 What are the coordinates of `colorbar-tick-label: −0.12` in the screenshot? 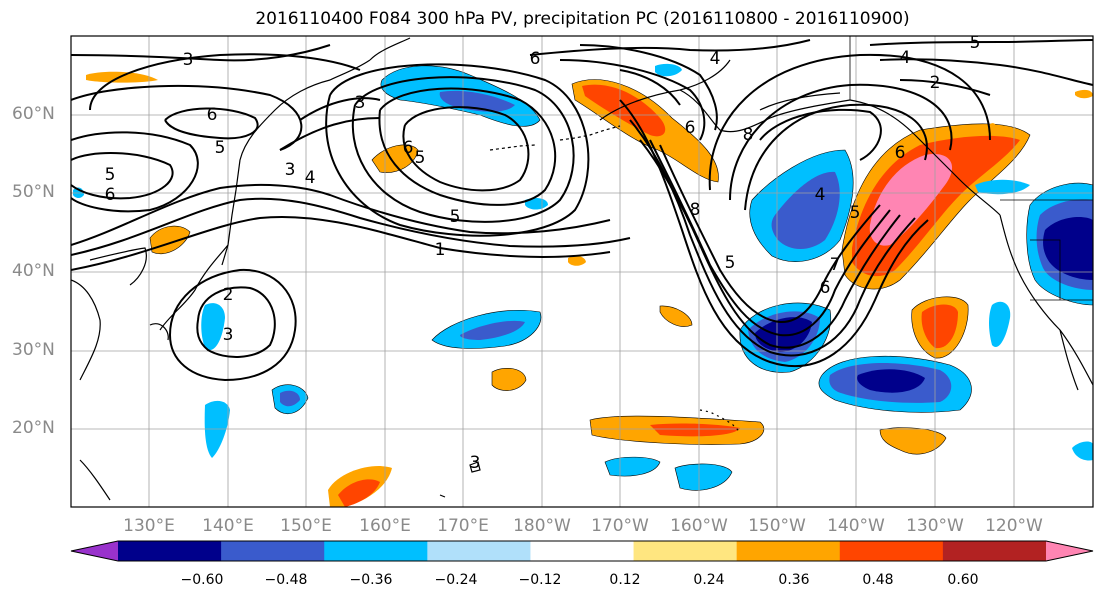 It's located at (540, 580).